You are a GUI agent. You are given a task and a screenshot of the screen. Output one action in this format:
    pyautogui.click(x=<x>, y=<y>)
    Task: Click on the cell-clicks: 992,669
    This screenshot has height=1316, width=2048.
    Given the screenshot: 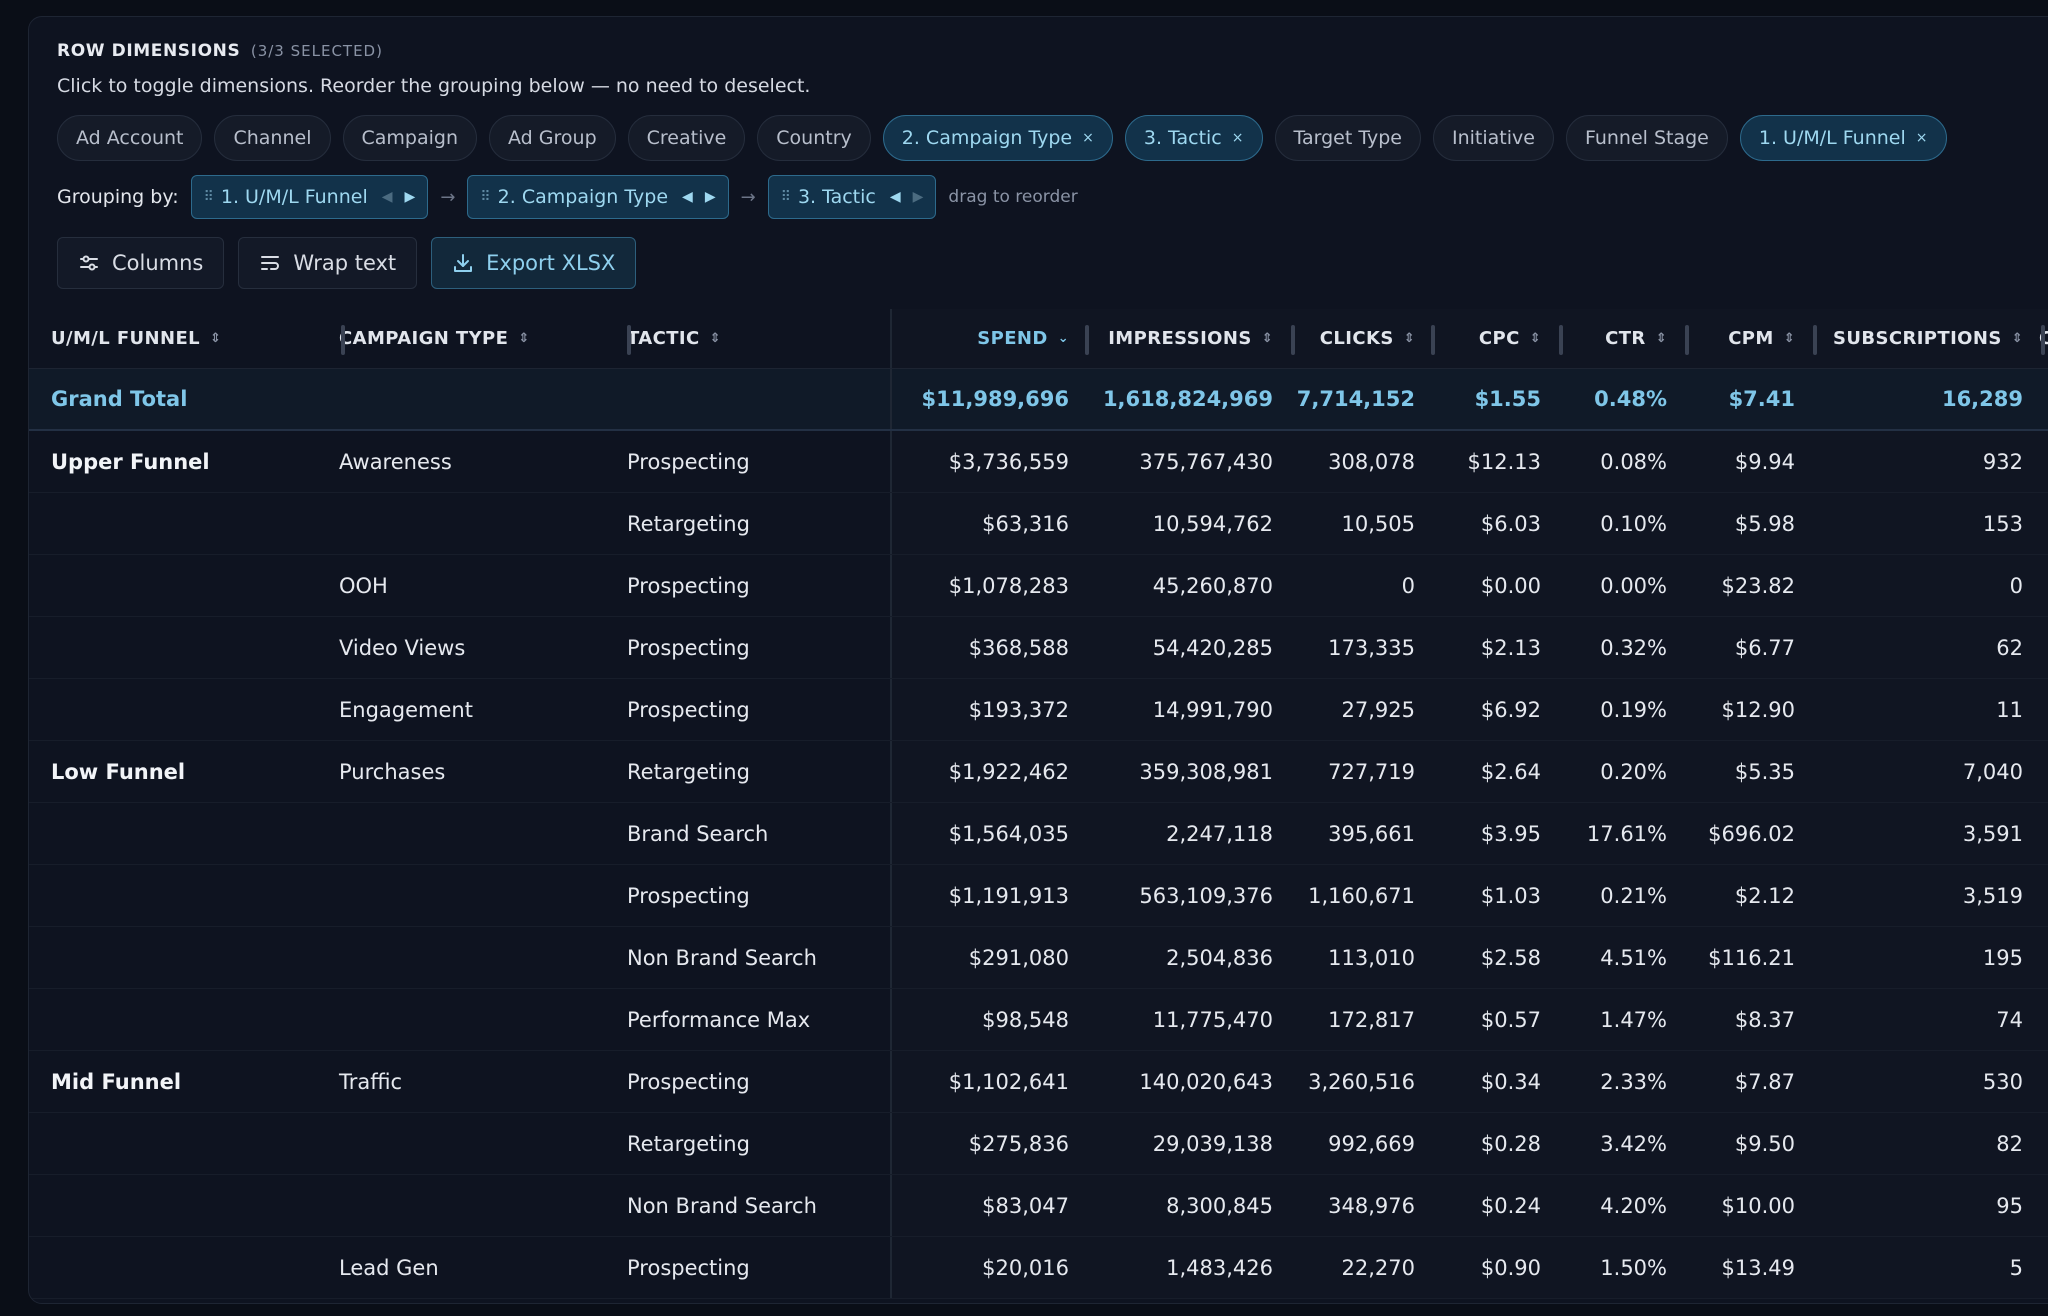 What is the action you would take?
    pyautogui.click(x=1371, y=1143)
    